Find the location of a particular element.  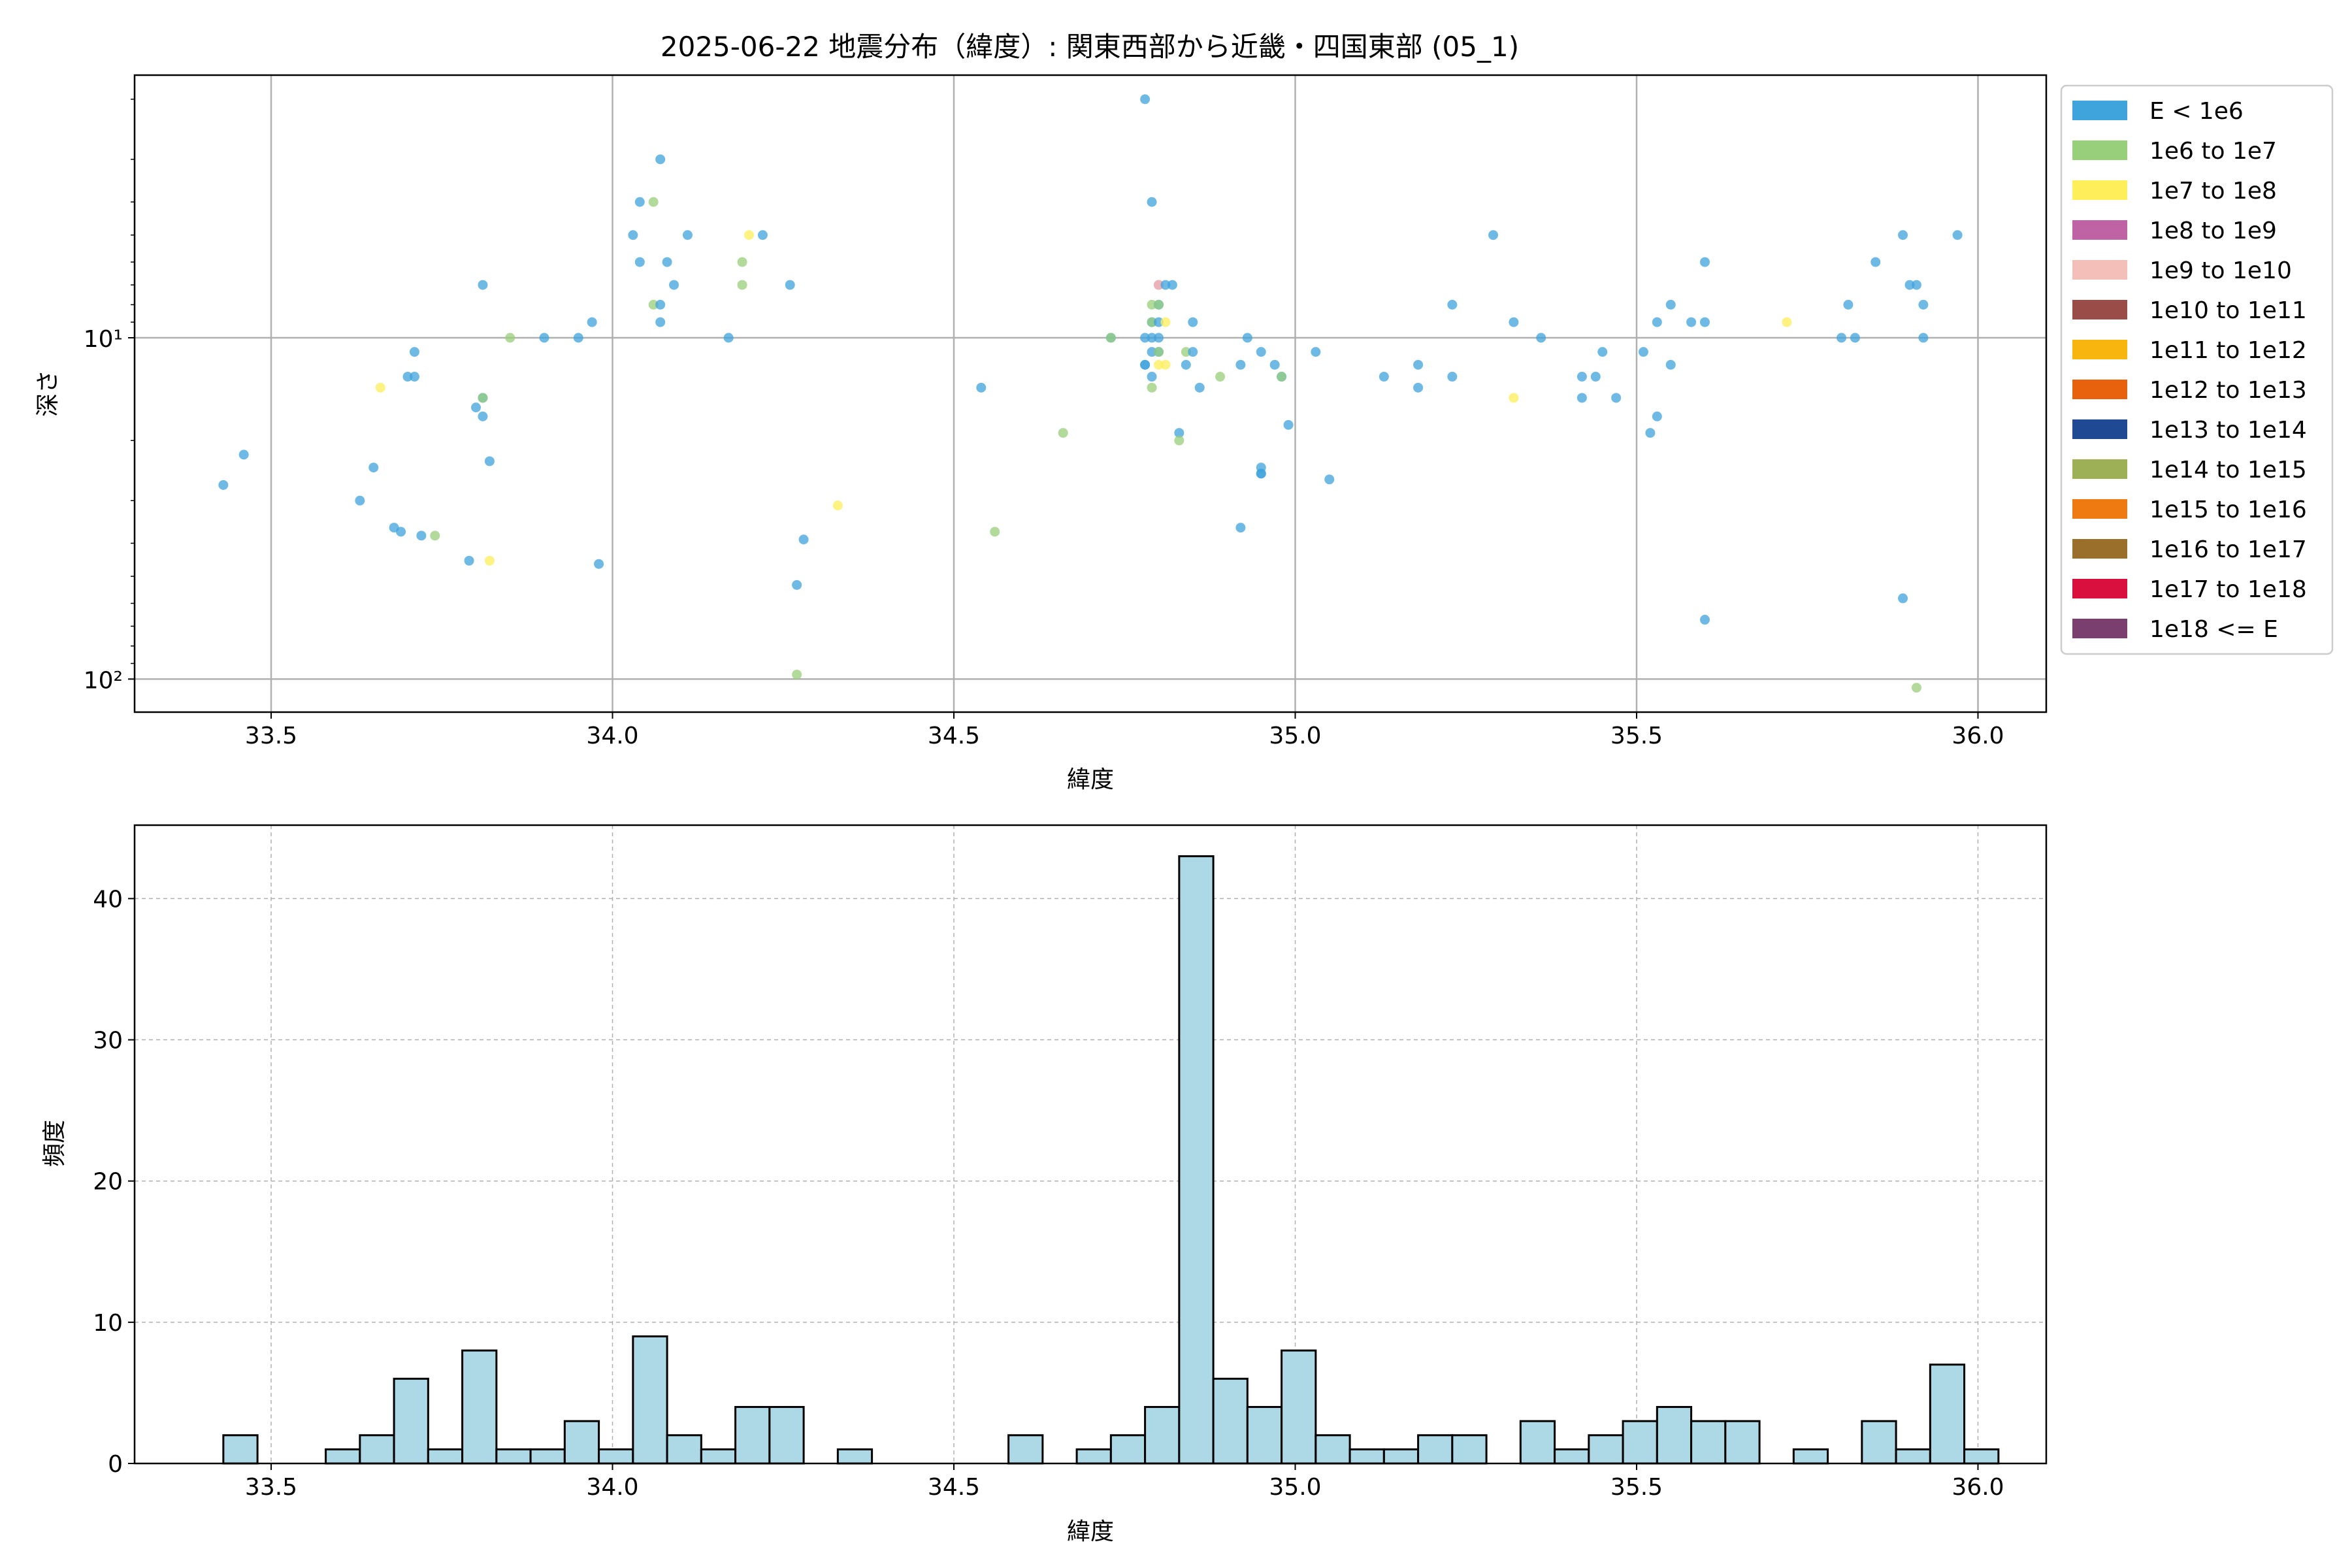

histogram-x-tick-label: 33.5 is located at coordinates (271, 1487).